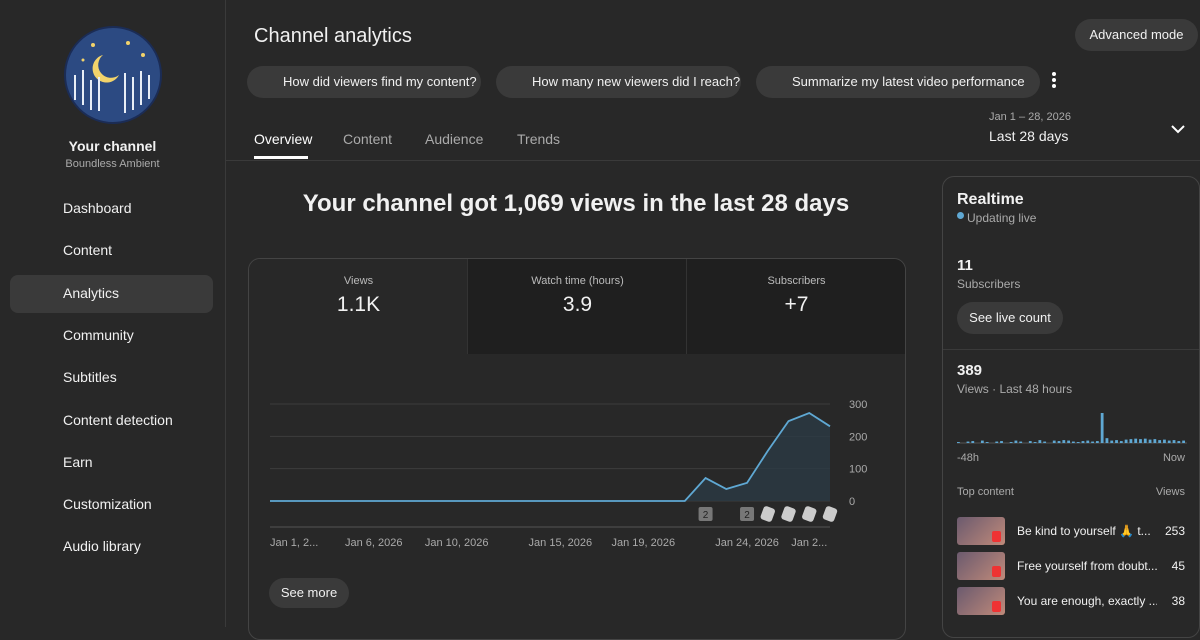  I want to click on metric-value: 1.1K, so click(358, 304).